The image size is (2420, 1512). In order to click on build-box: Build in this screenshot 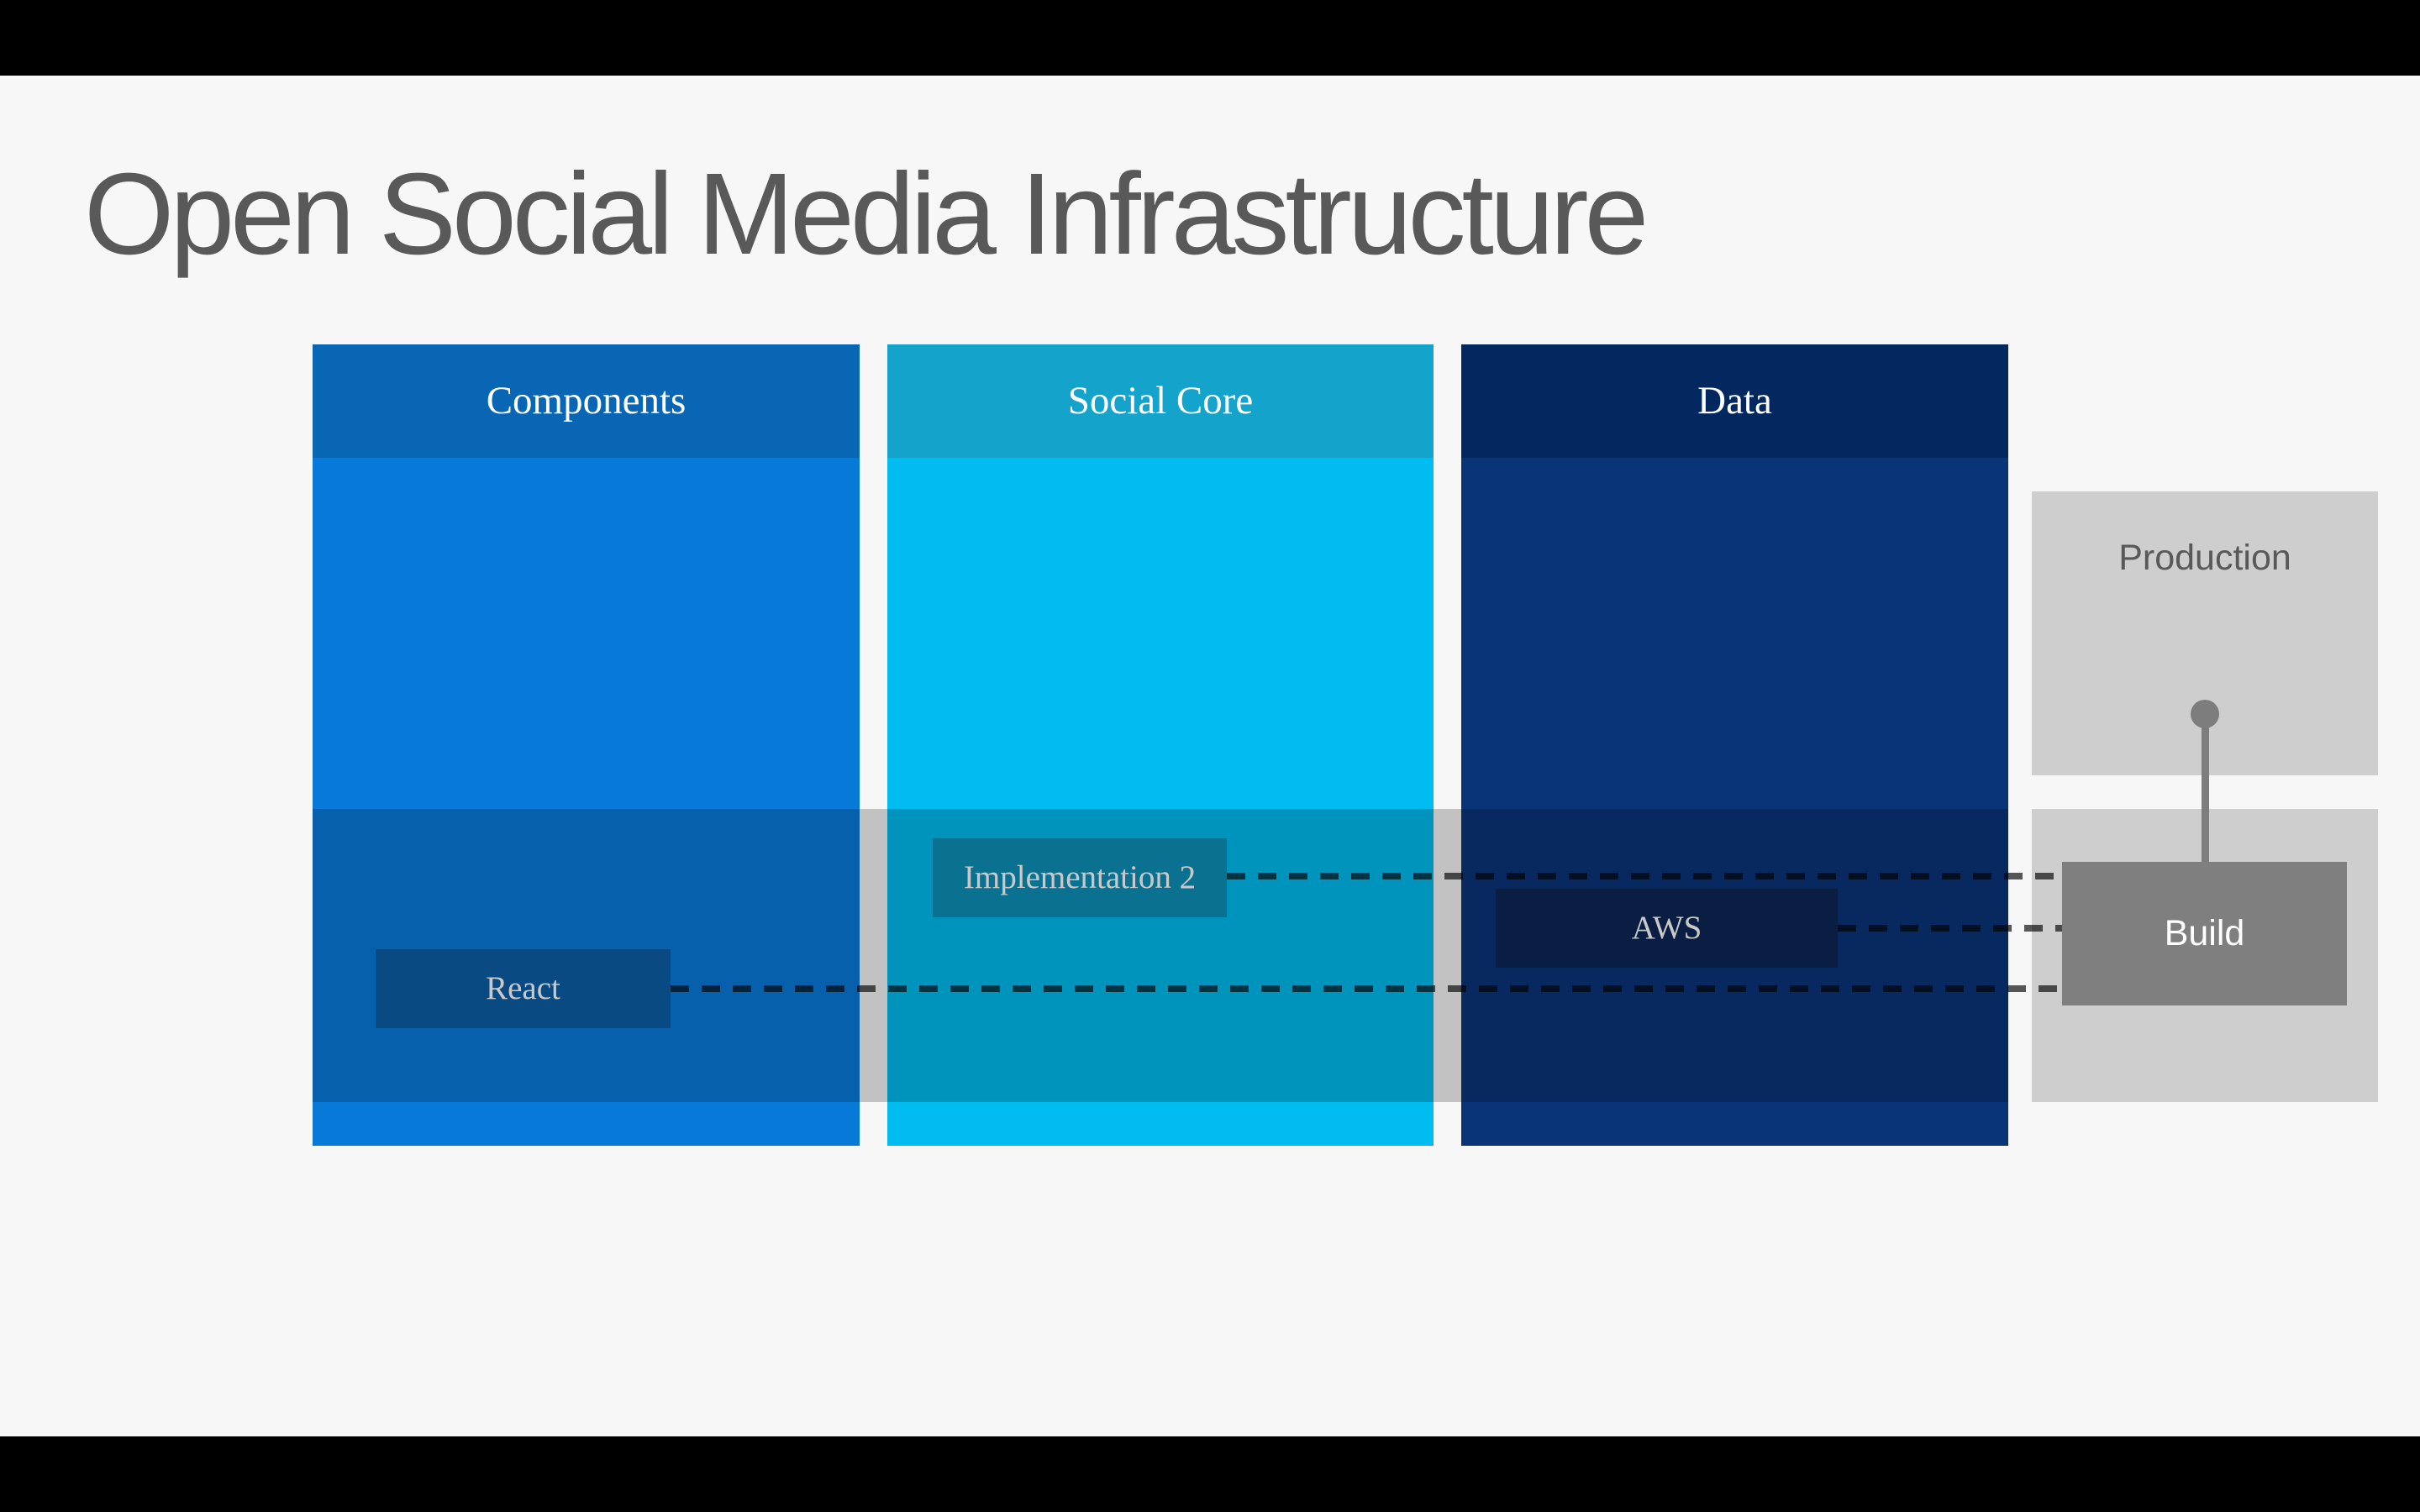, I will do `click(2205, 933)`.